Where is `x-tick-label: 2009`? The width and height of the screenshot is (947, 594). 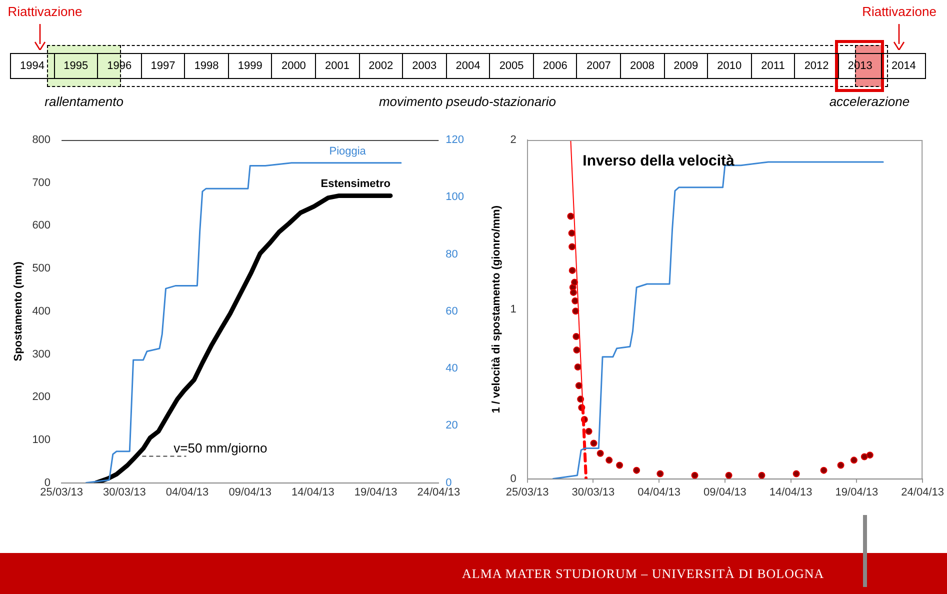 x-tick-label: 2009 is located at coordinates (686, 66).